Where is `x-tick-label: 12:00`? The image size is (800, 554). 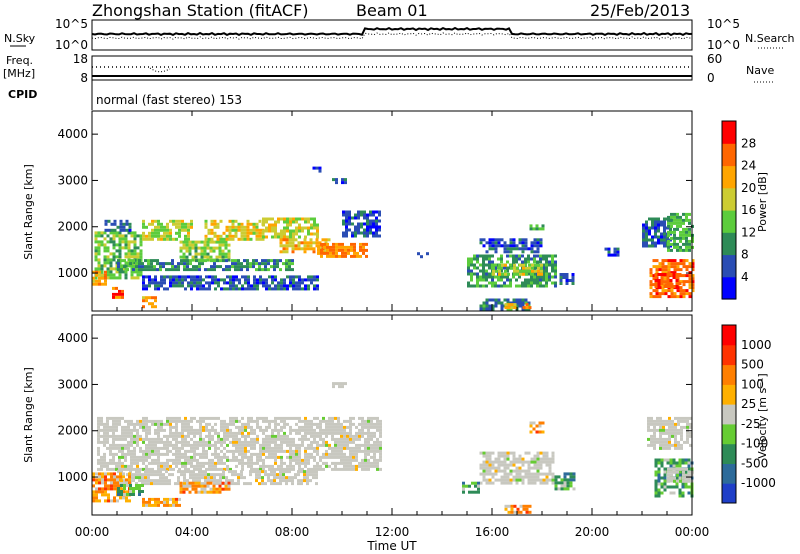 x-tick-label: 12:00 is located at coordinates (392, 532).